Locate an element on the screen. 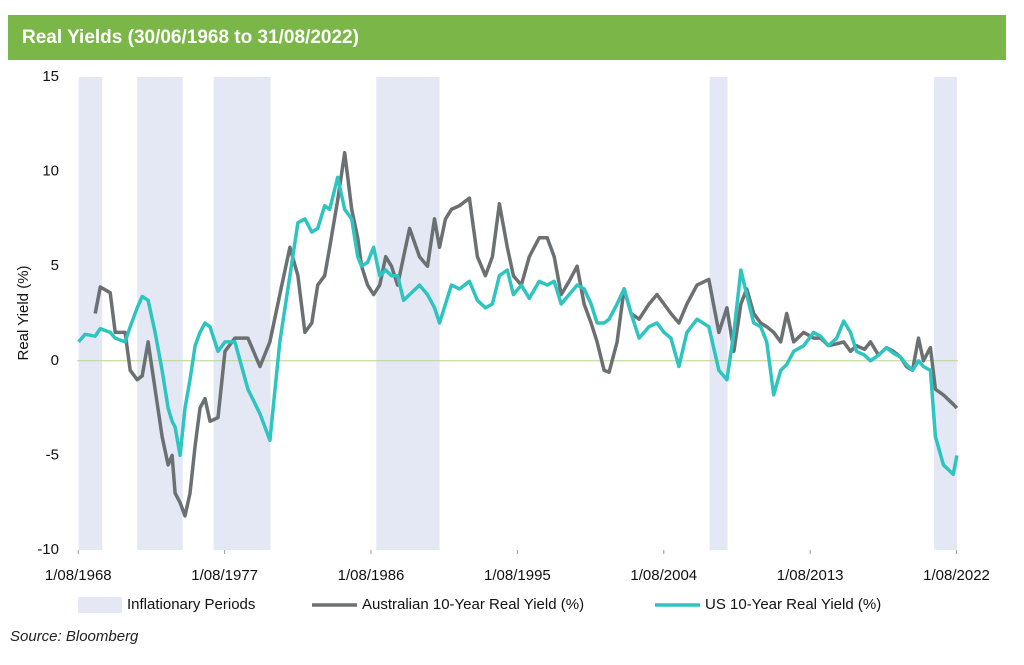 The width and height of the screenshot is (1024, 665). x-tick-label: 1/08/1986 is located at coordinates (371, 575).